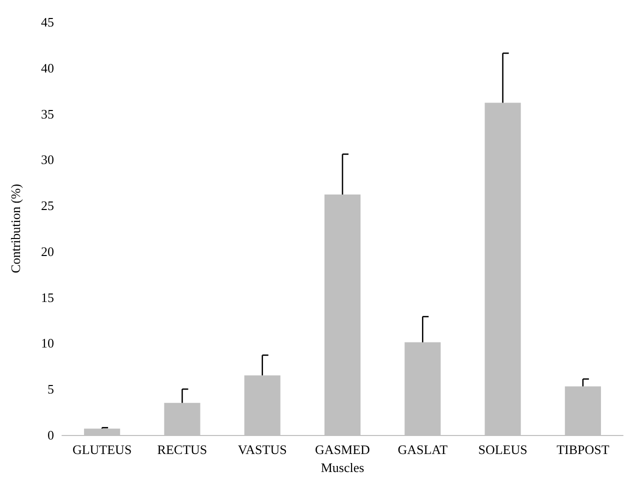  What do you see at coordinates (262, 449) in the screenshot?
I see `x-tick-label: VASTUS` at bounding box center [262, 449].